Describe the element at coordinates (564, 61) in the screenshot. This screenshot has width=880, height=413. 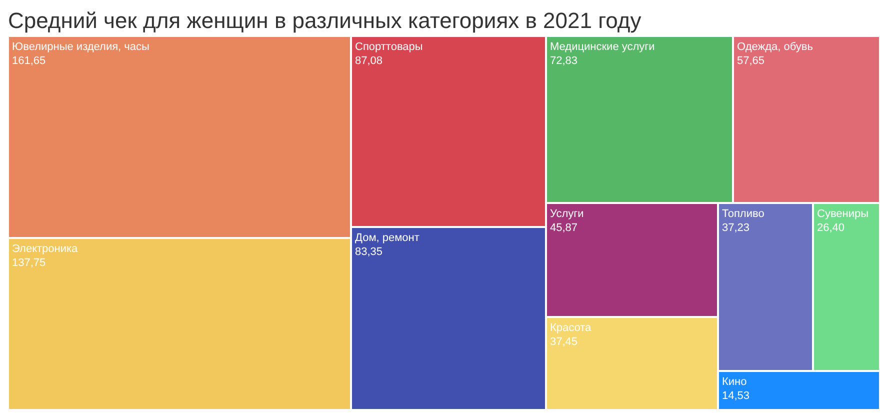
I see `data-label: 72,83` at that location.